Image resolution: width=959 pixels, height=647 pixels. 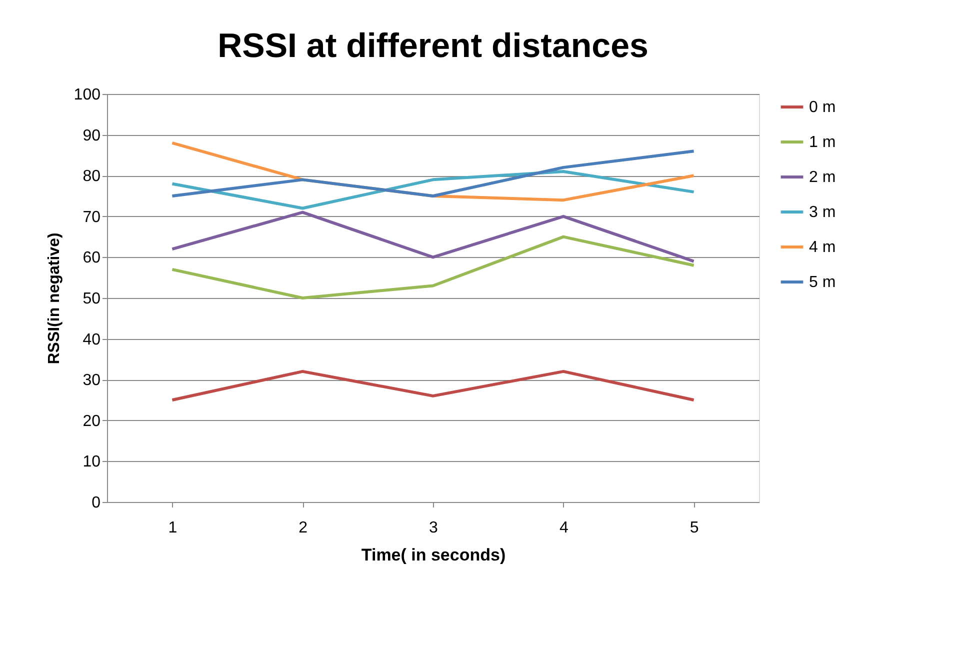 What do you see at coordinates (822, 177) in the screenshot?
I see `legend-label: 2 m` at bounding box center [822, 177].